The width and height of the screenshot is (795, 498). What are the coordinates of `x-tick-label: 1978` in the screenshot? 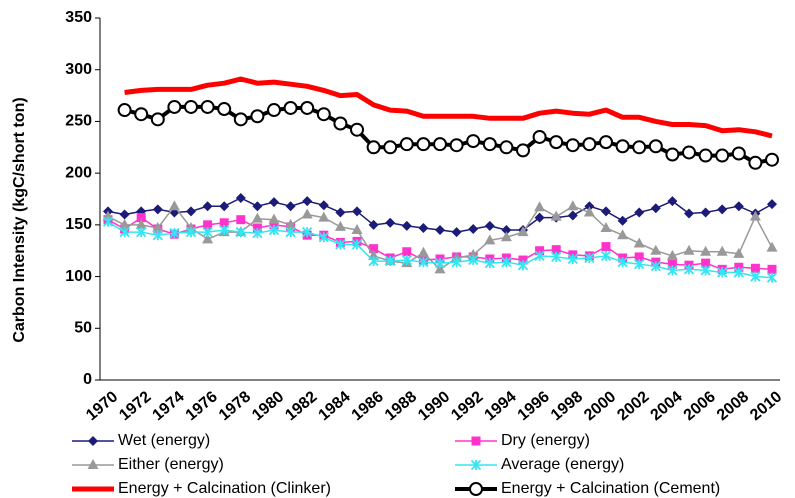 It's located at (235, 406).